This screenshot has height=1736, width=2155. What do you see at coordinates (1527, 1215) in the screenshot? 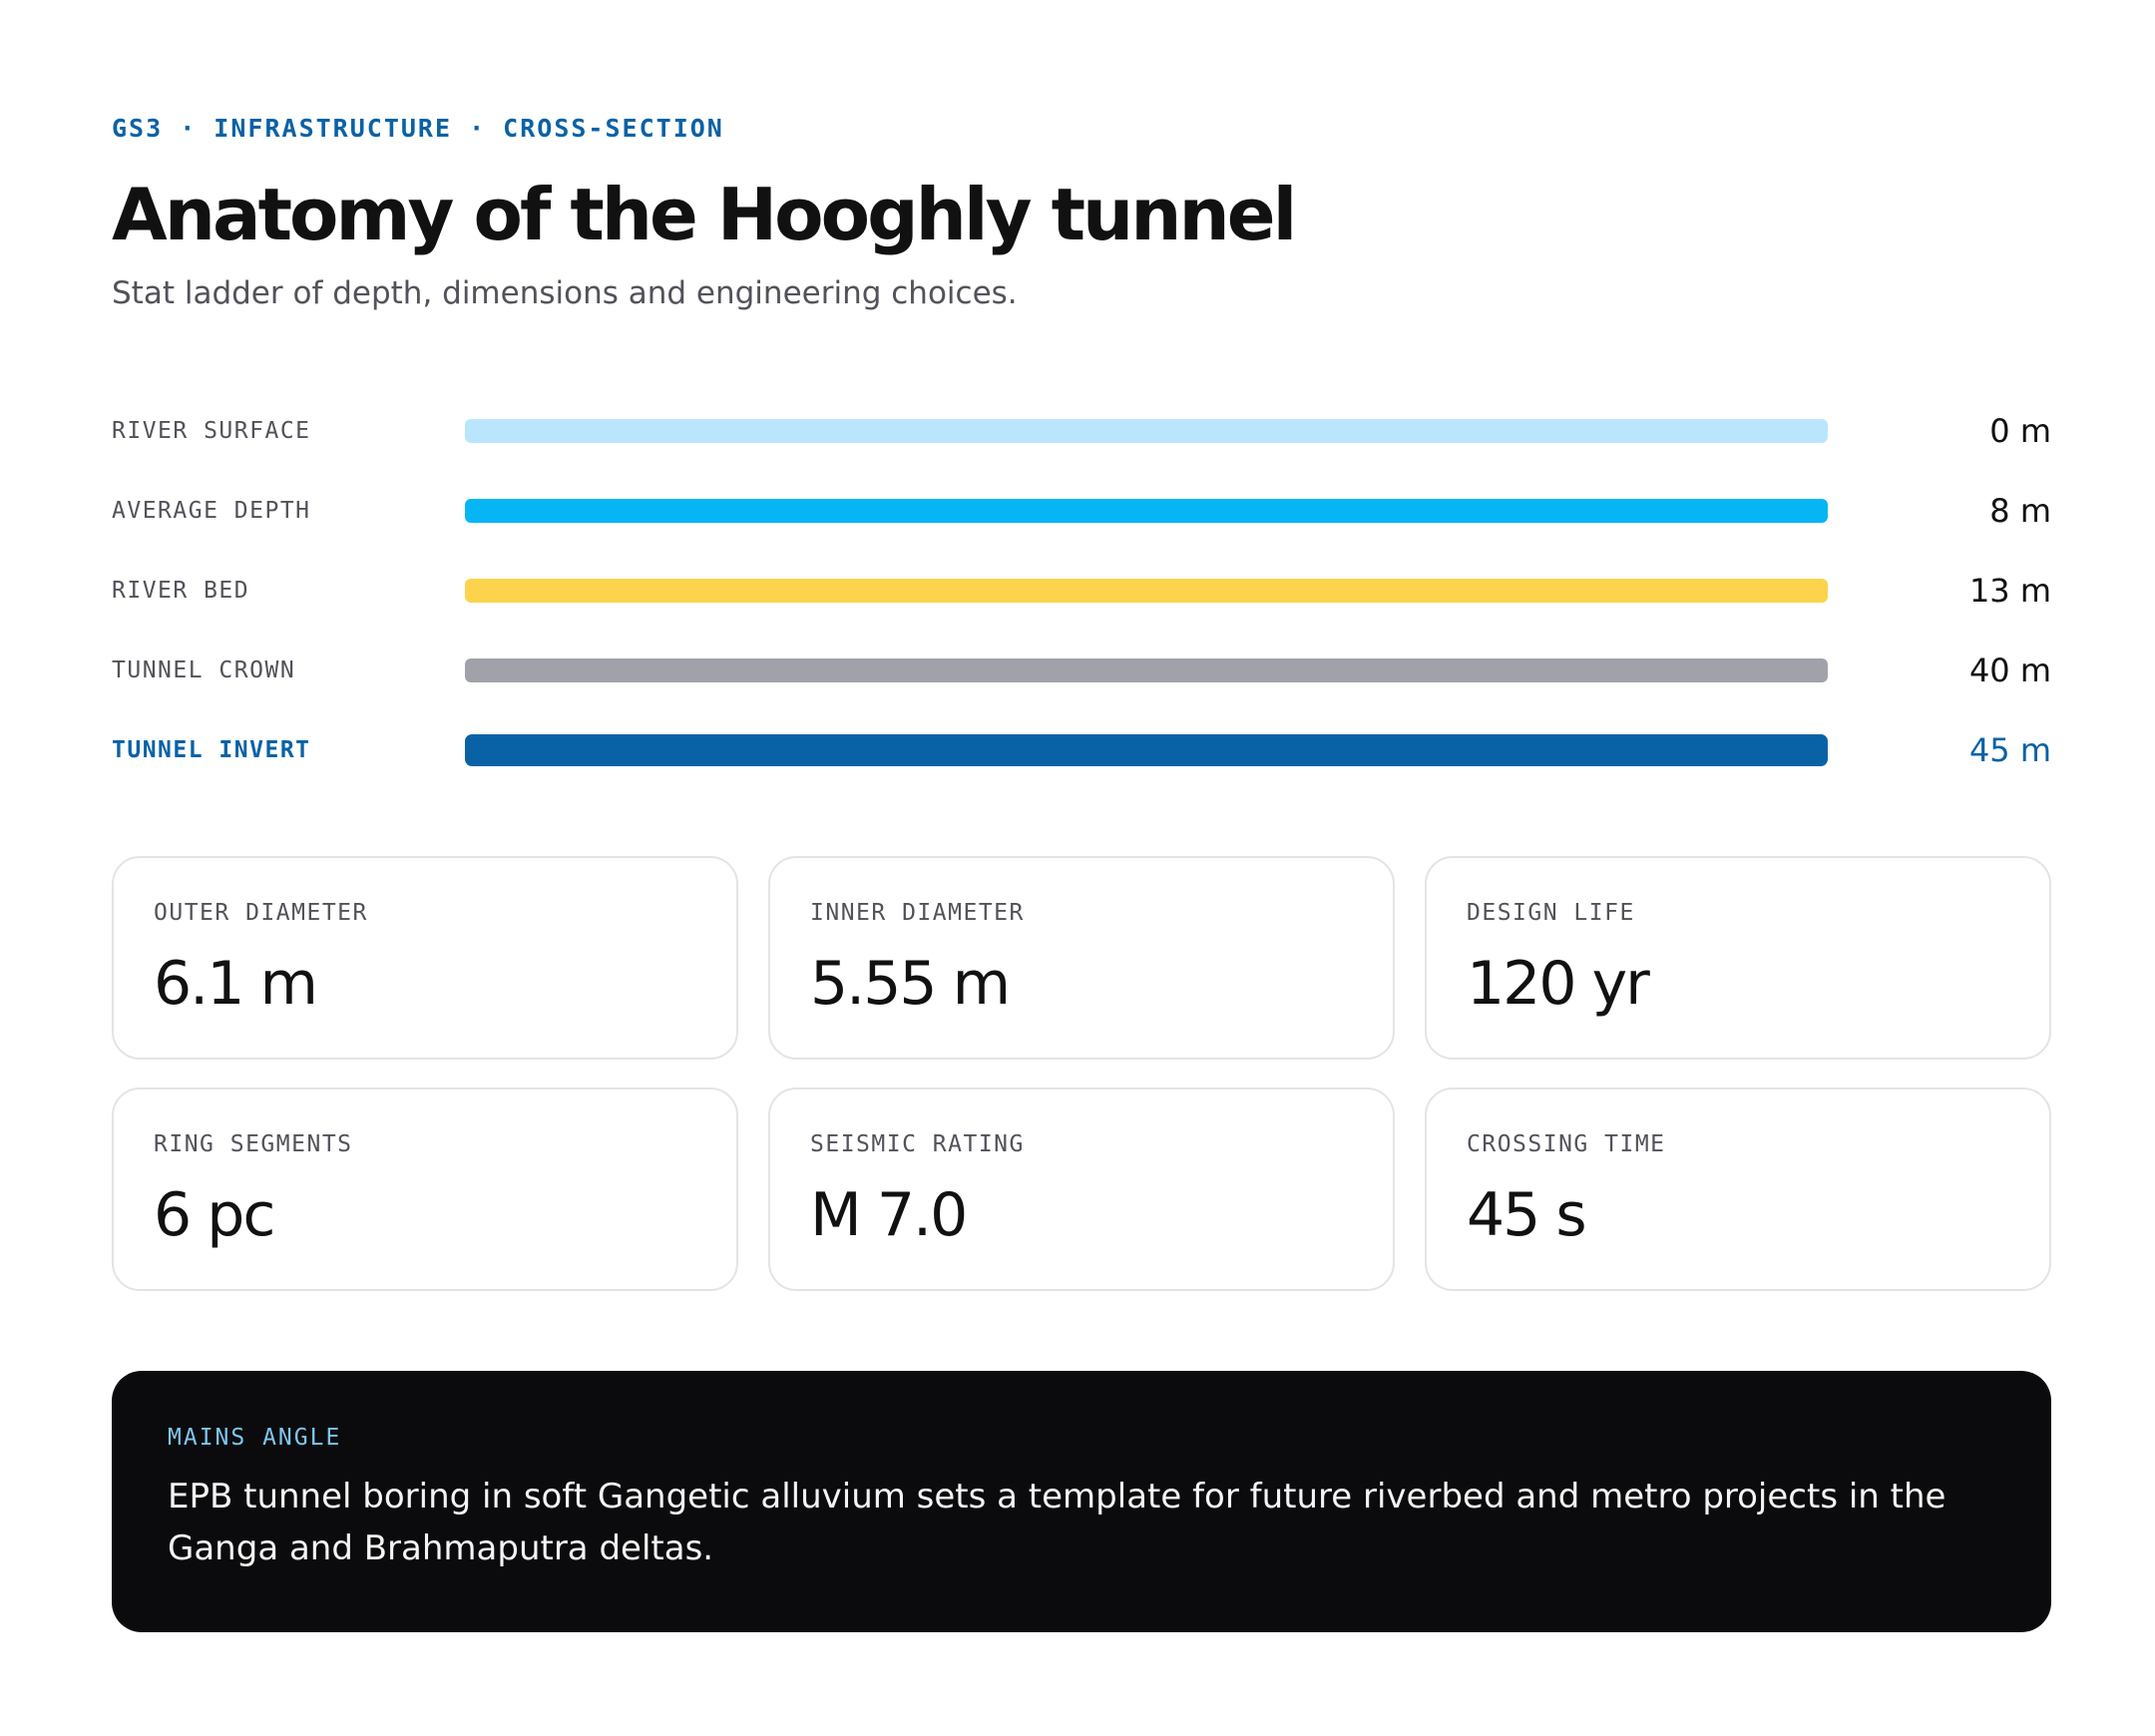
I see `stat-value: 45 s` at bounding box center [1527, 1215].